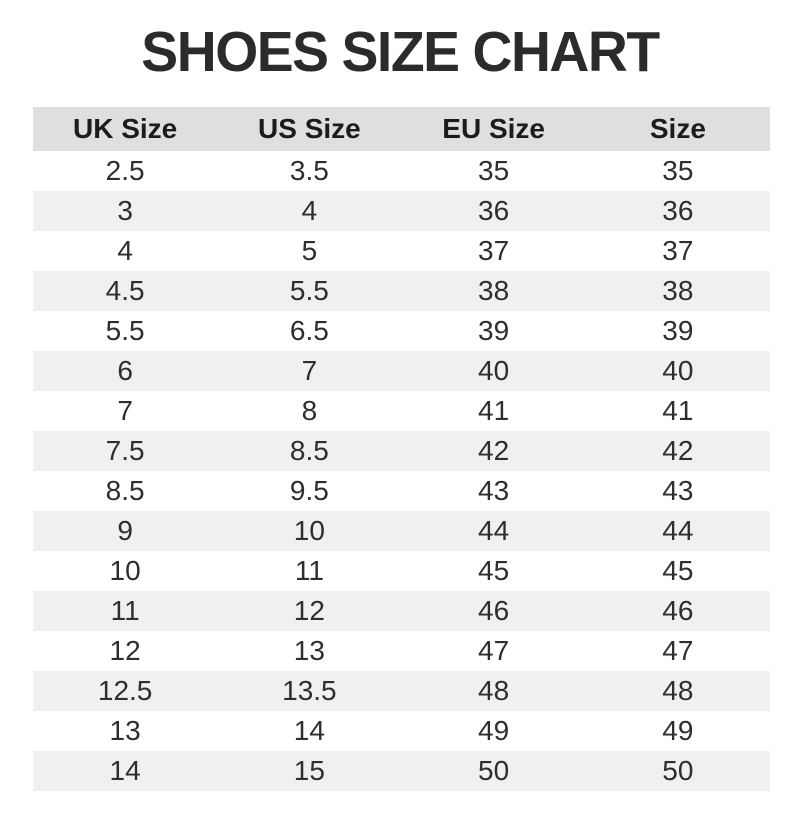  What do you see at coordinates (309, 129) in the screenshot?
I see `column-header-us-size: US Size` at bounding box center [309, 129].